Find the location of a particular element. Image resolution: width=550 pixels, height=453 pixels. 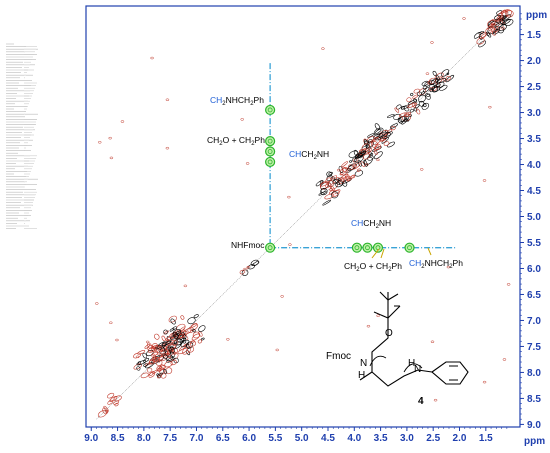

struct-n1: N is located at coordinates (363, 363).